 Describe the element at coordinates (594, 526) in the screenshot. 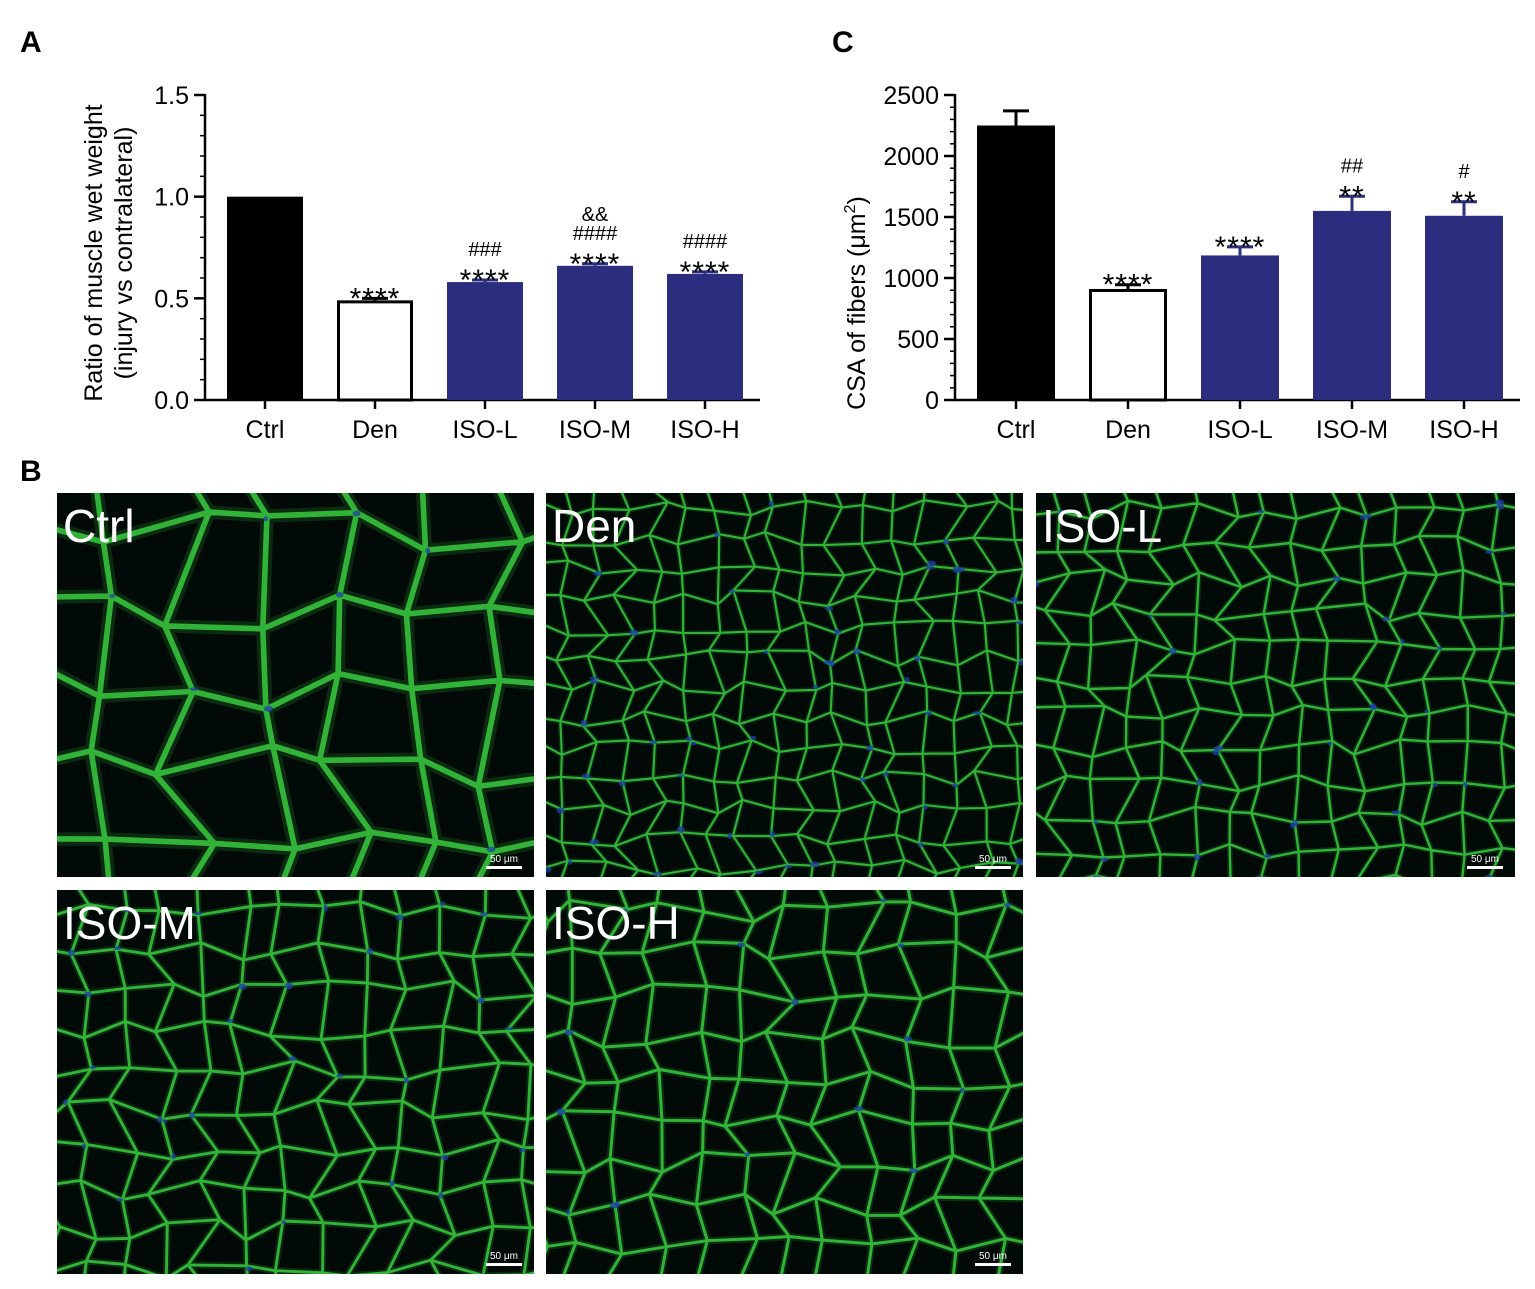

I see `micrograph-den-label: Den` at that location.